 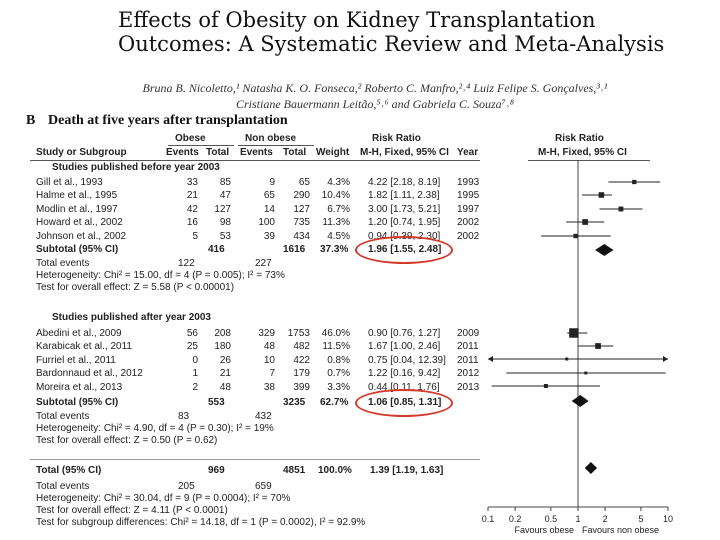 What do you see at coordinates (256, 152) in the screenshot?
I see `header-events-2: Events` at bounding box center [256, 152].